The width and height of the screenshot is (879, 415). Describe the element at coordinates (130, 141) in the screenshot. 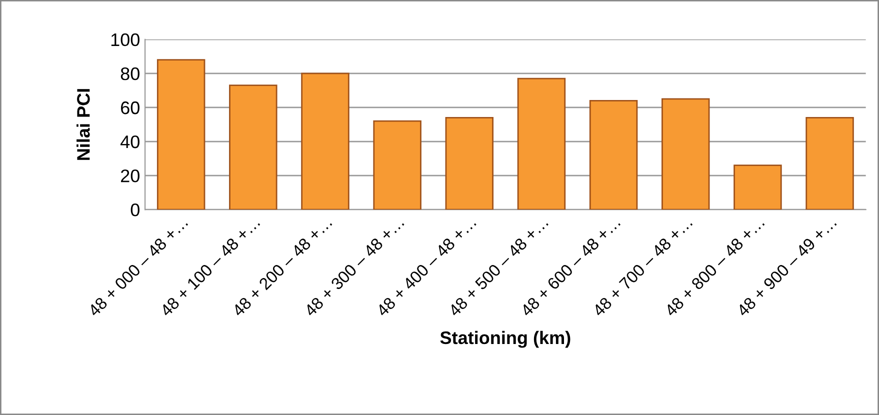

I see `y-tick-label: 40` at that location.